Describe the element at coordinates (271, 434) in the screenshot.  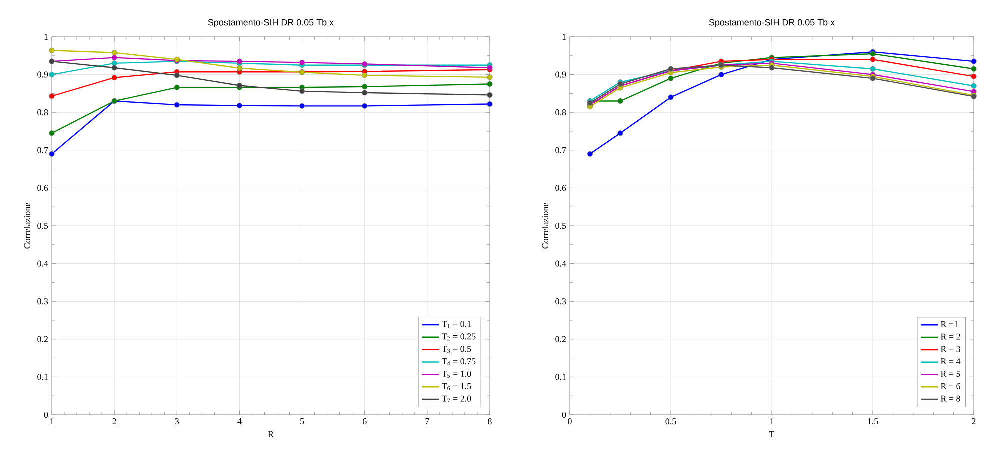
I see `x-axis-title: R` at that location.